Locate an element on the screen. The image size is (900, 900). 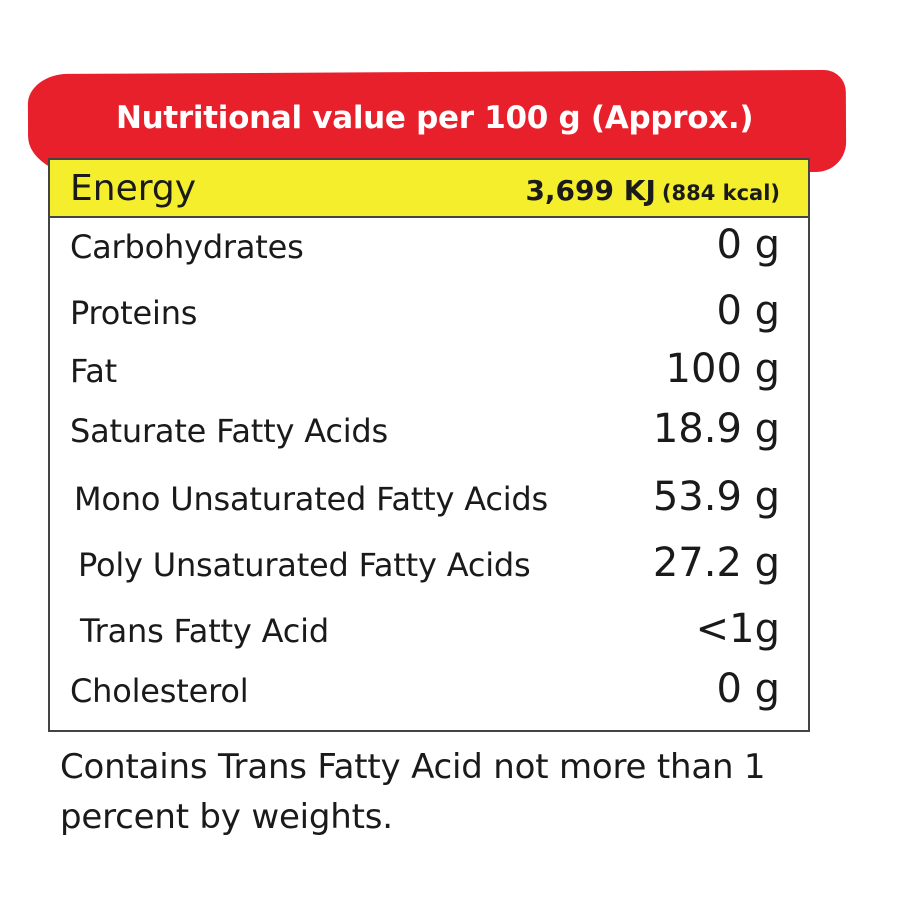
nutrient-row-proteins: Proteins 0 g is located at coordinates (429, 314).